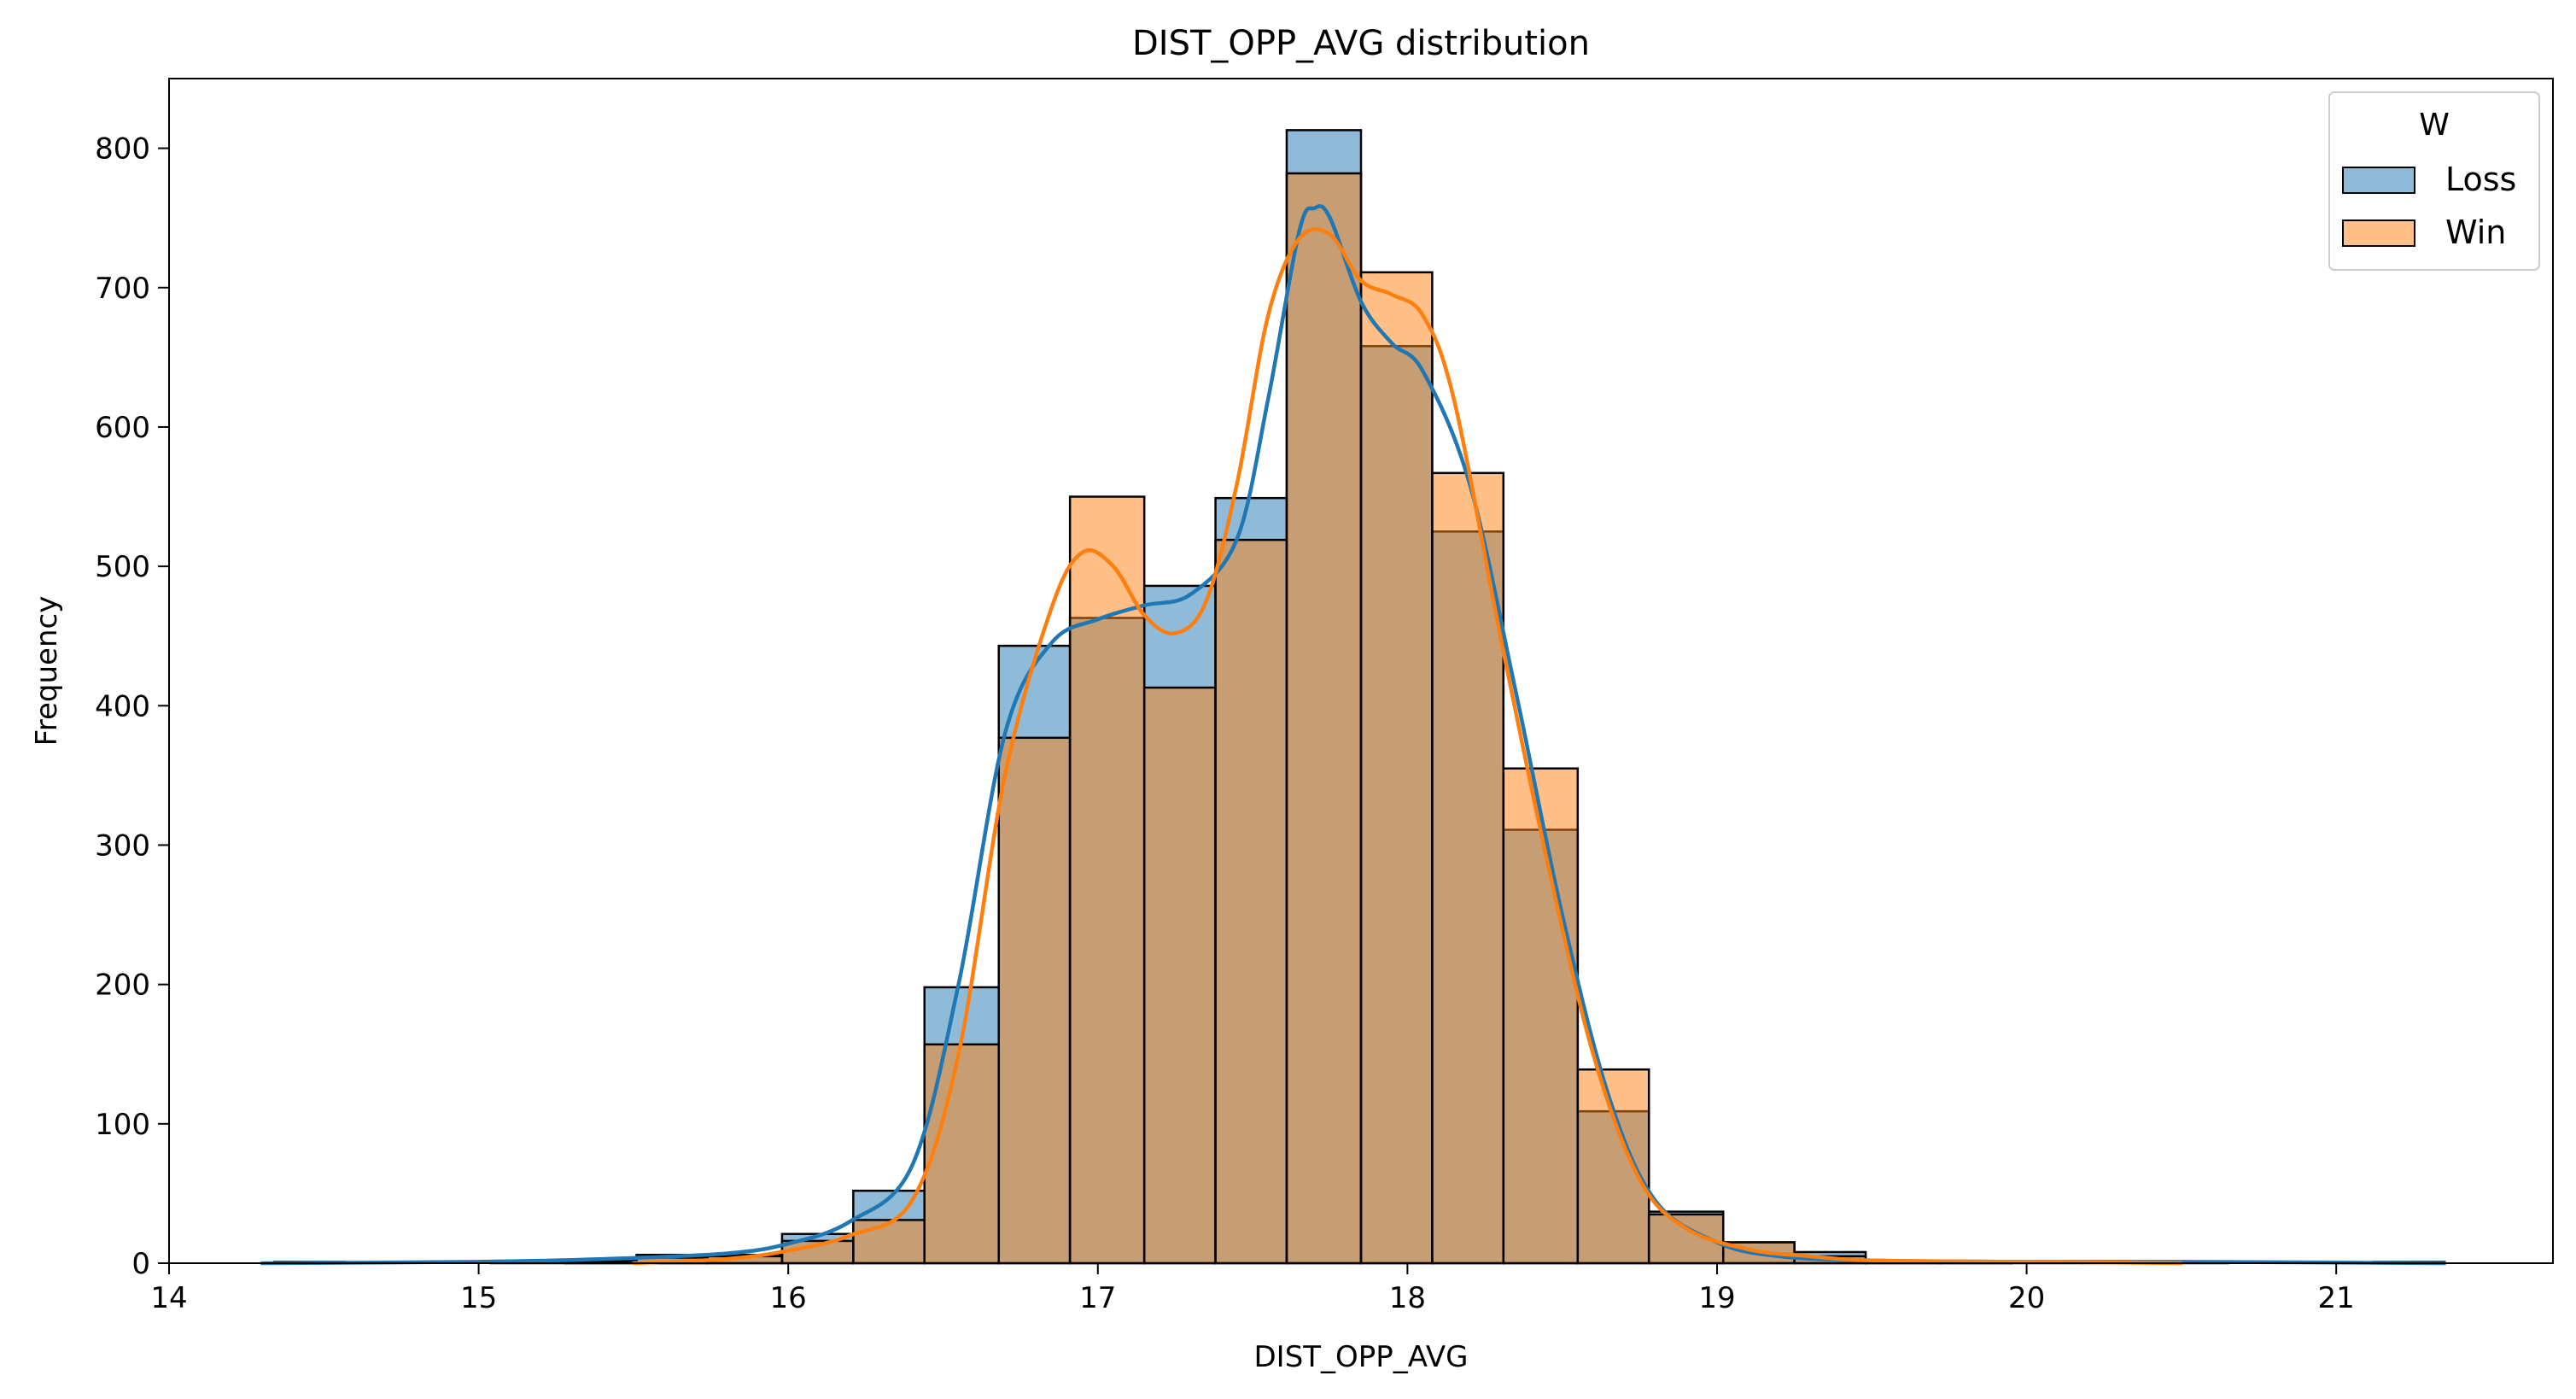 This screenshot has width=2576, height=1399. Describe the element at coordinates (788, 1298) in the screenshot. I see `x-tick-label: 16` at that location.